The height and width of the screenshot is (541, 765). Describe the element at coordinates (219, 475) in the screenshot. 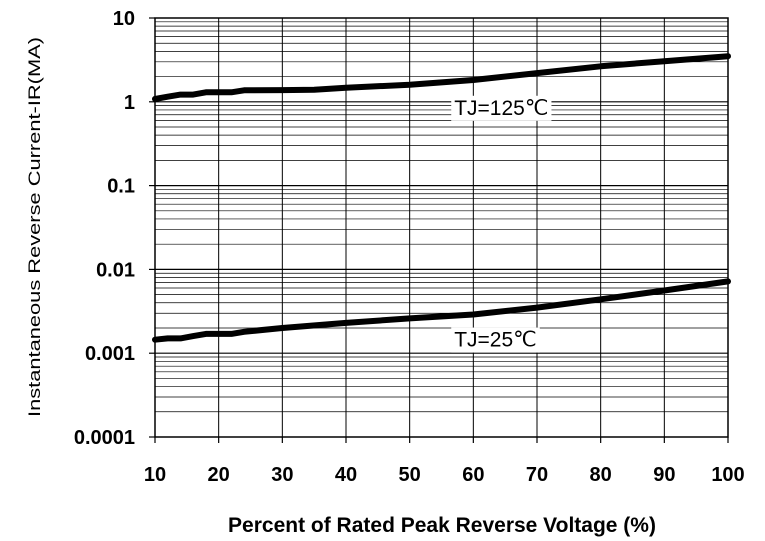

I see `x-tick-label: 20` at that location.